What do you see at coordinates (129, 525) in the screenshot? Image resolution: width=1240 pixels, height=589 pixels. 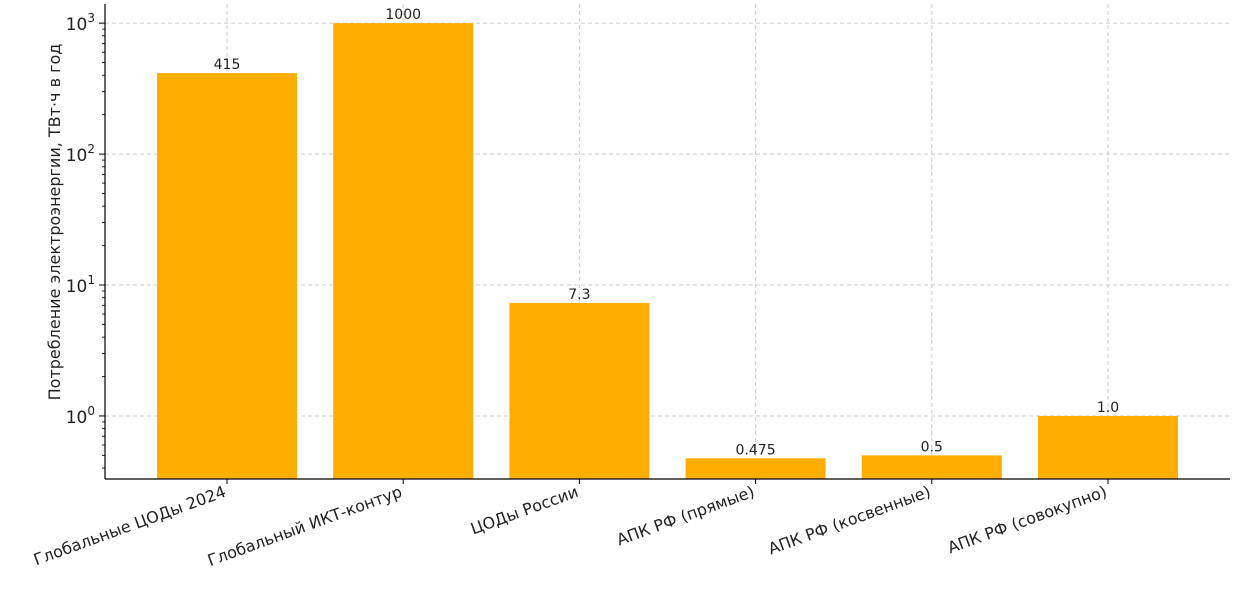 I see `x-tick-label: Глобальные ЦОДы 2024` at bounding box center [129, 525].